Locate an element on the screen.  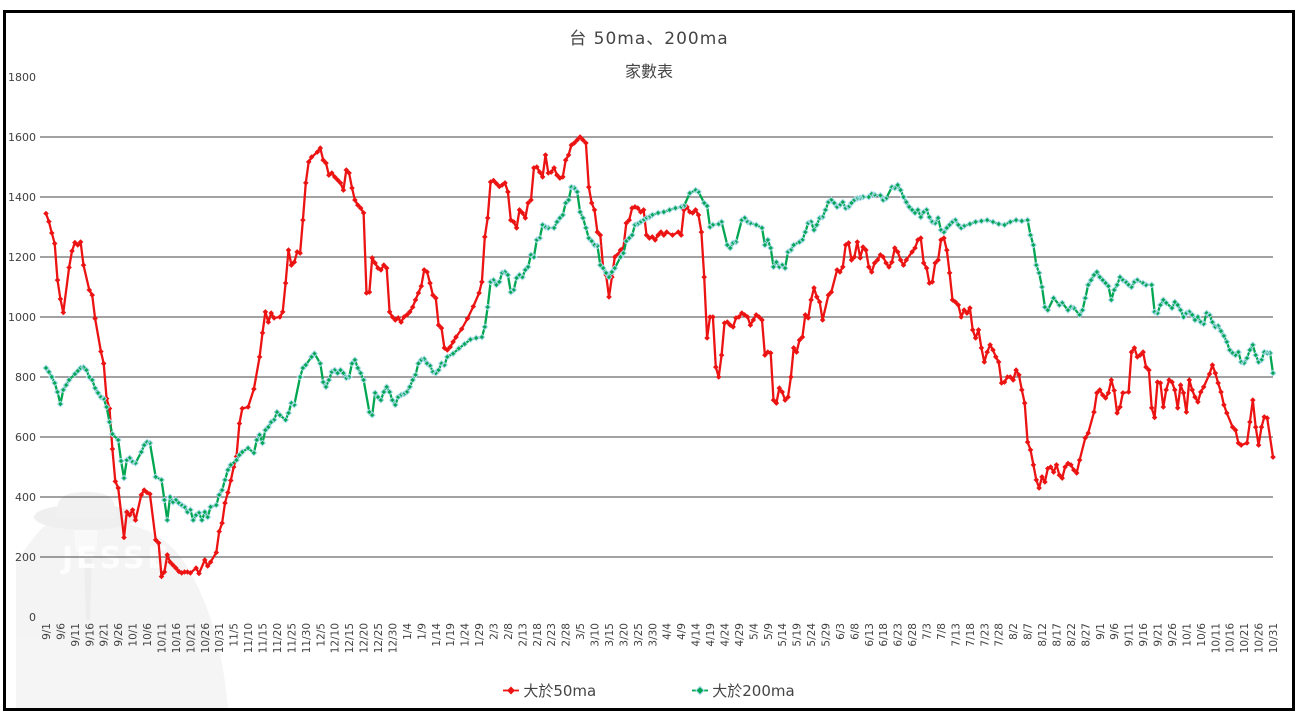
svg-text: 12/30 is located at coordinates (393, 638).